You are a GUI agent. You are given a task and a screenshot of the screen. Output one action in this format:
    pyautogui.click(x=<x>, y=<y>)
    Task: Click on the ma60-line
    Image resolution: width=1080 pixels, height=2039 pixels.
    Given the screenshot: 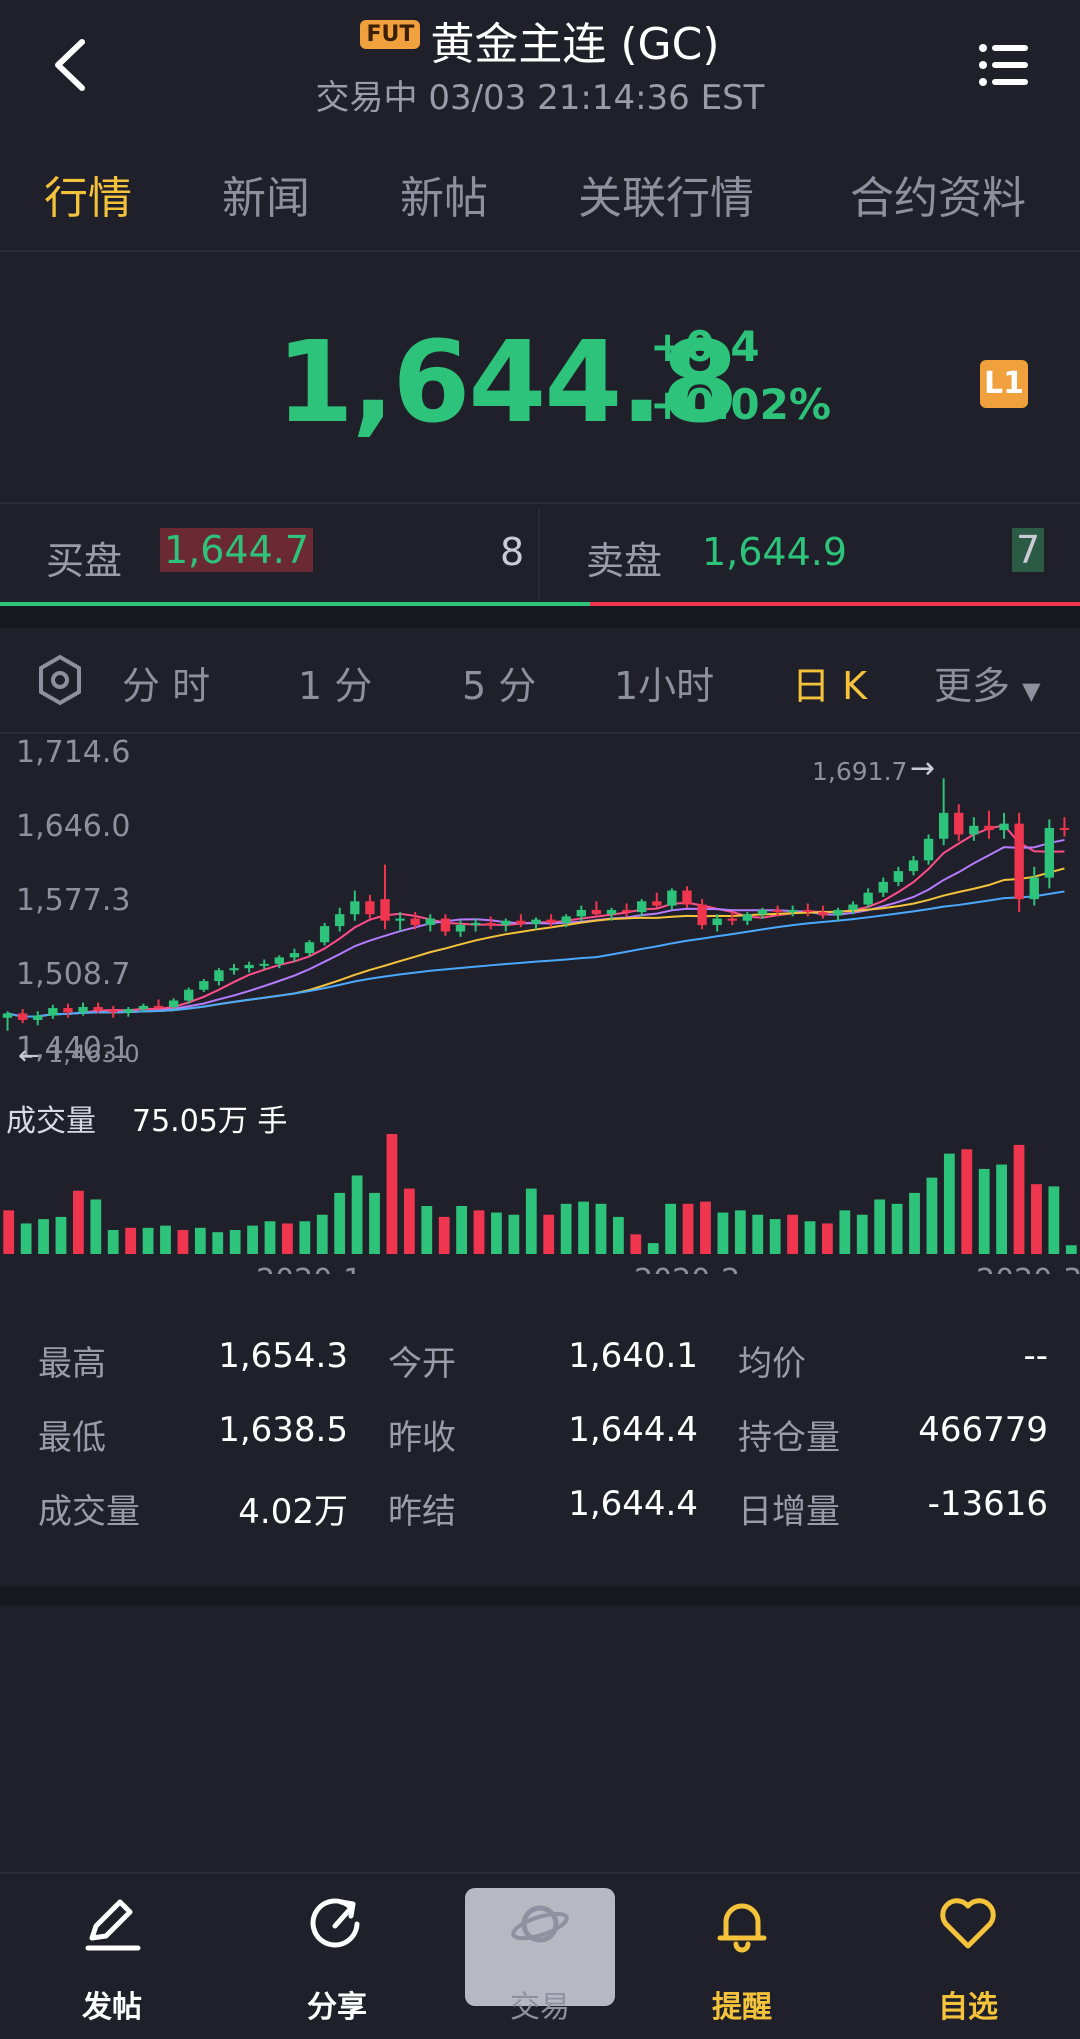 What is the action you would take?
    pyautogui.click(x=536, y=954)
    